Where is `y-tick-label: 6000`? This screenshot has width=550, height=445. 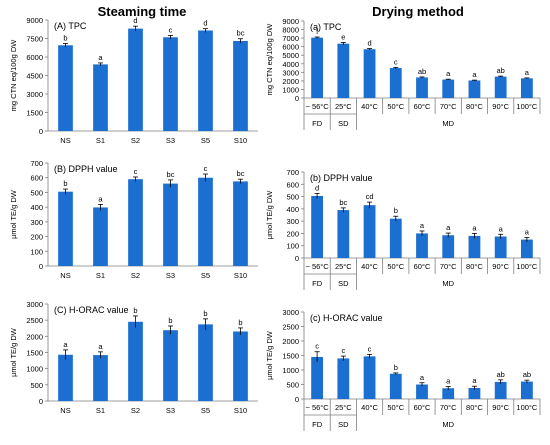 y-tick-label: 6000 is located at coordinates (34, 57).